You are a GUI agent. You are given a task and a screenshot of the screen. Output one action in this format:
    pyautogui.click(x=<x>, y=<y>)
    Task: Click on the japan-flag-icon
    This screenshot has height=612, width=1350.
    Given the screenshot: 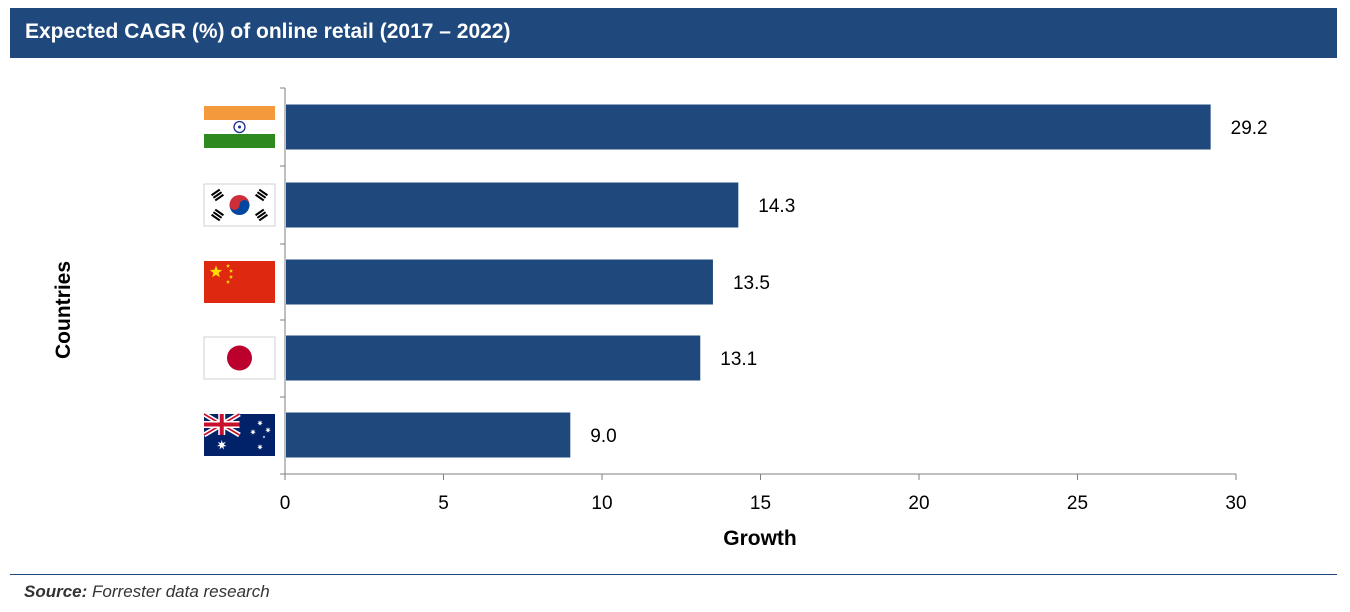 What is the action you would take?
    pyautogui.click(x=239, y=358)
    